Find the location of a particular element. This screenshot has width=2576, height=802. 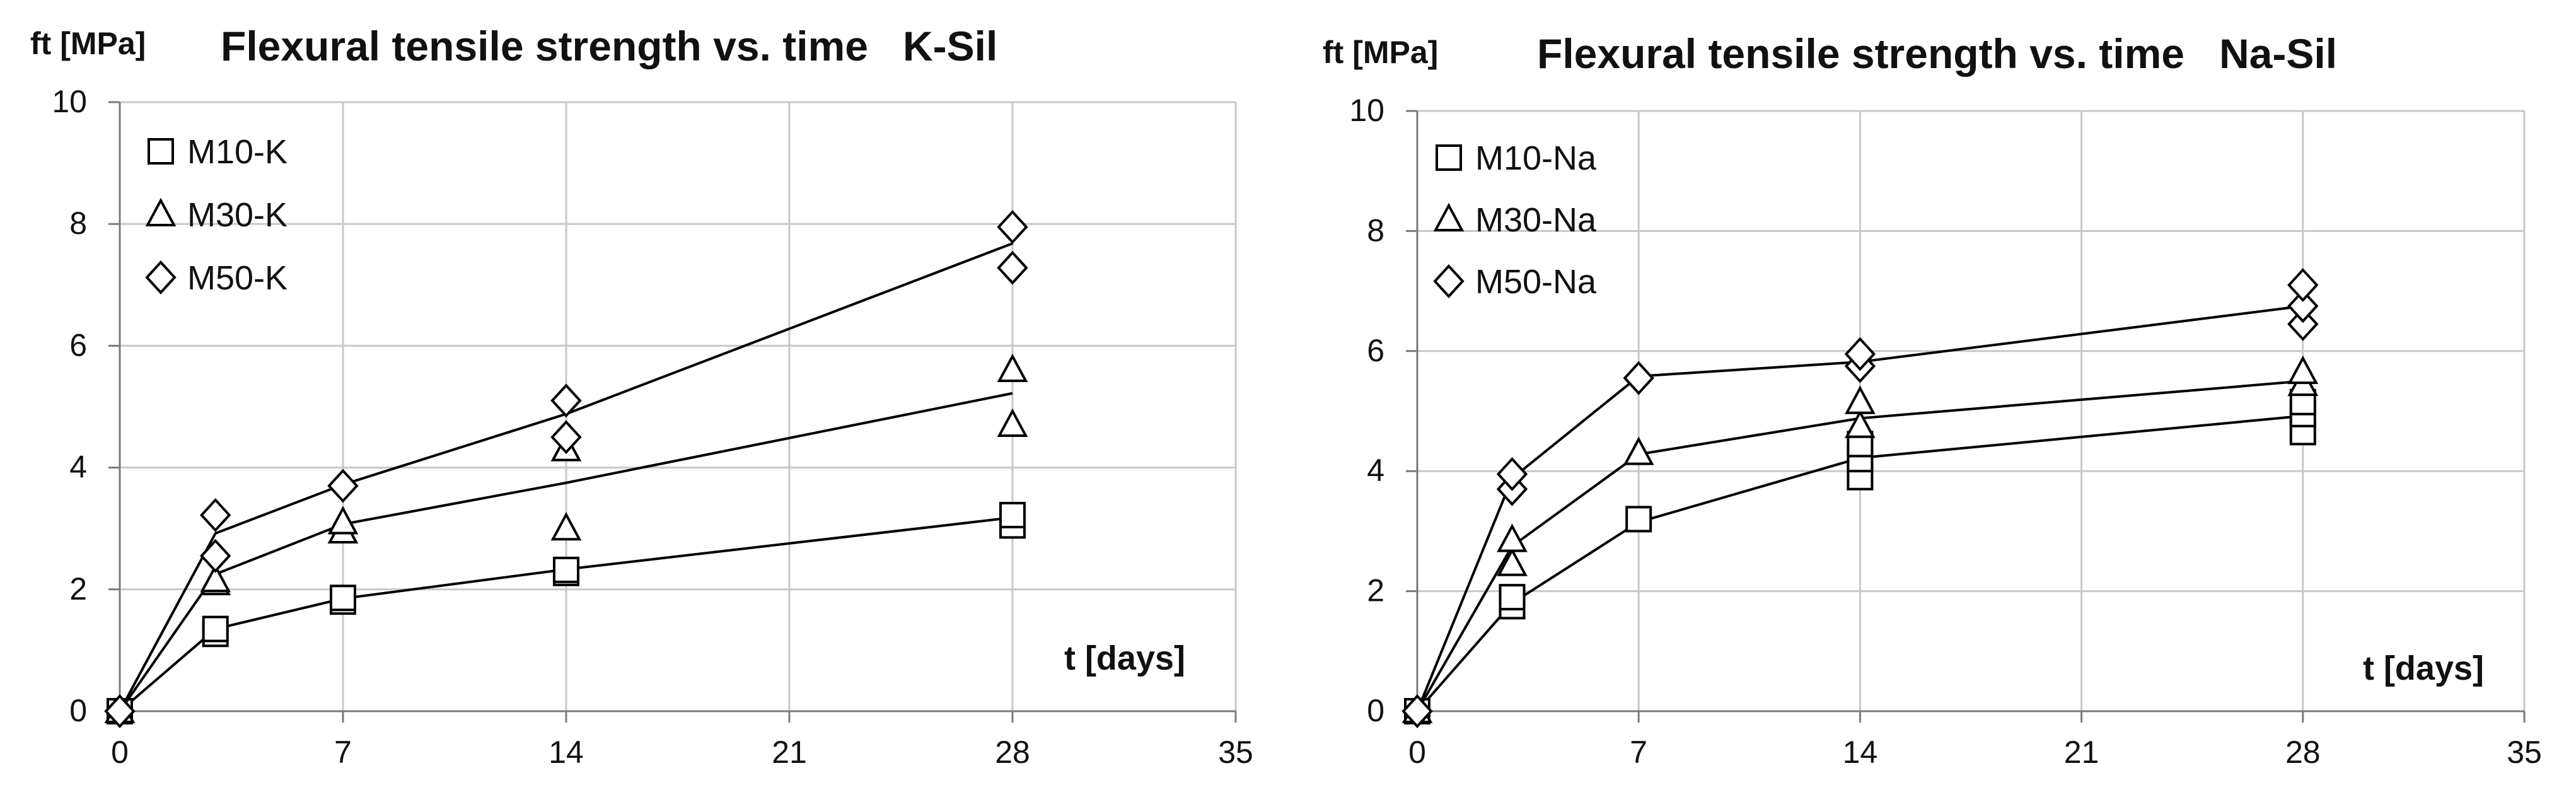

legend-label: M10-Na is located at coordinates (1536, 158).